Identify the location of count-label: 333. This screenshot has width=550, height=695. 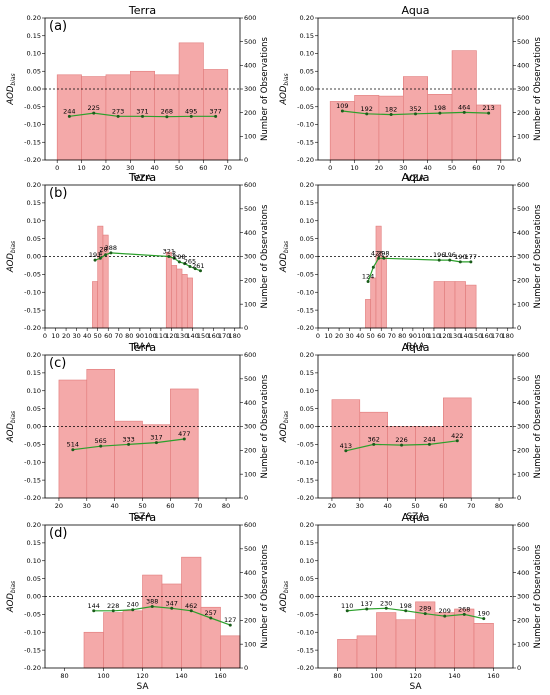
(128, 439).